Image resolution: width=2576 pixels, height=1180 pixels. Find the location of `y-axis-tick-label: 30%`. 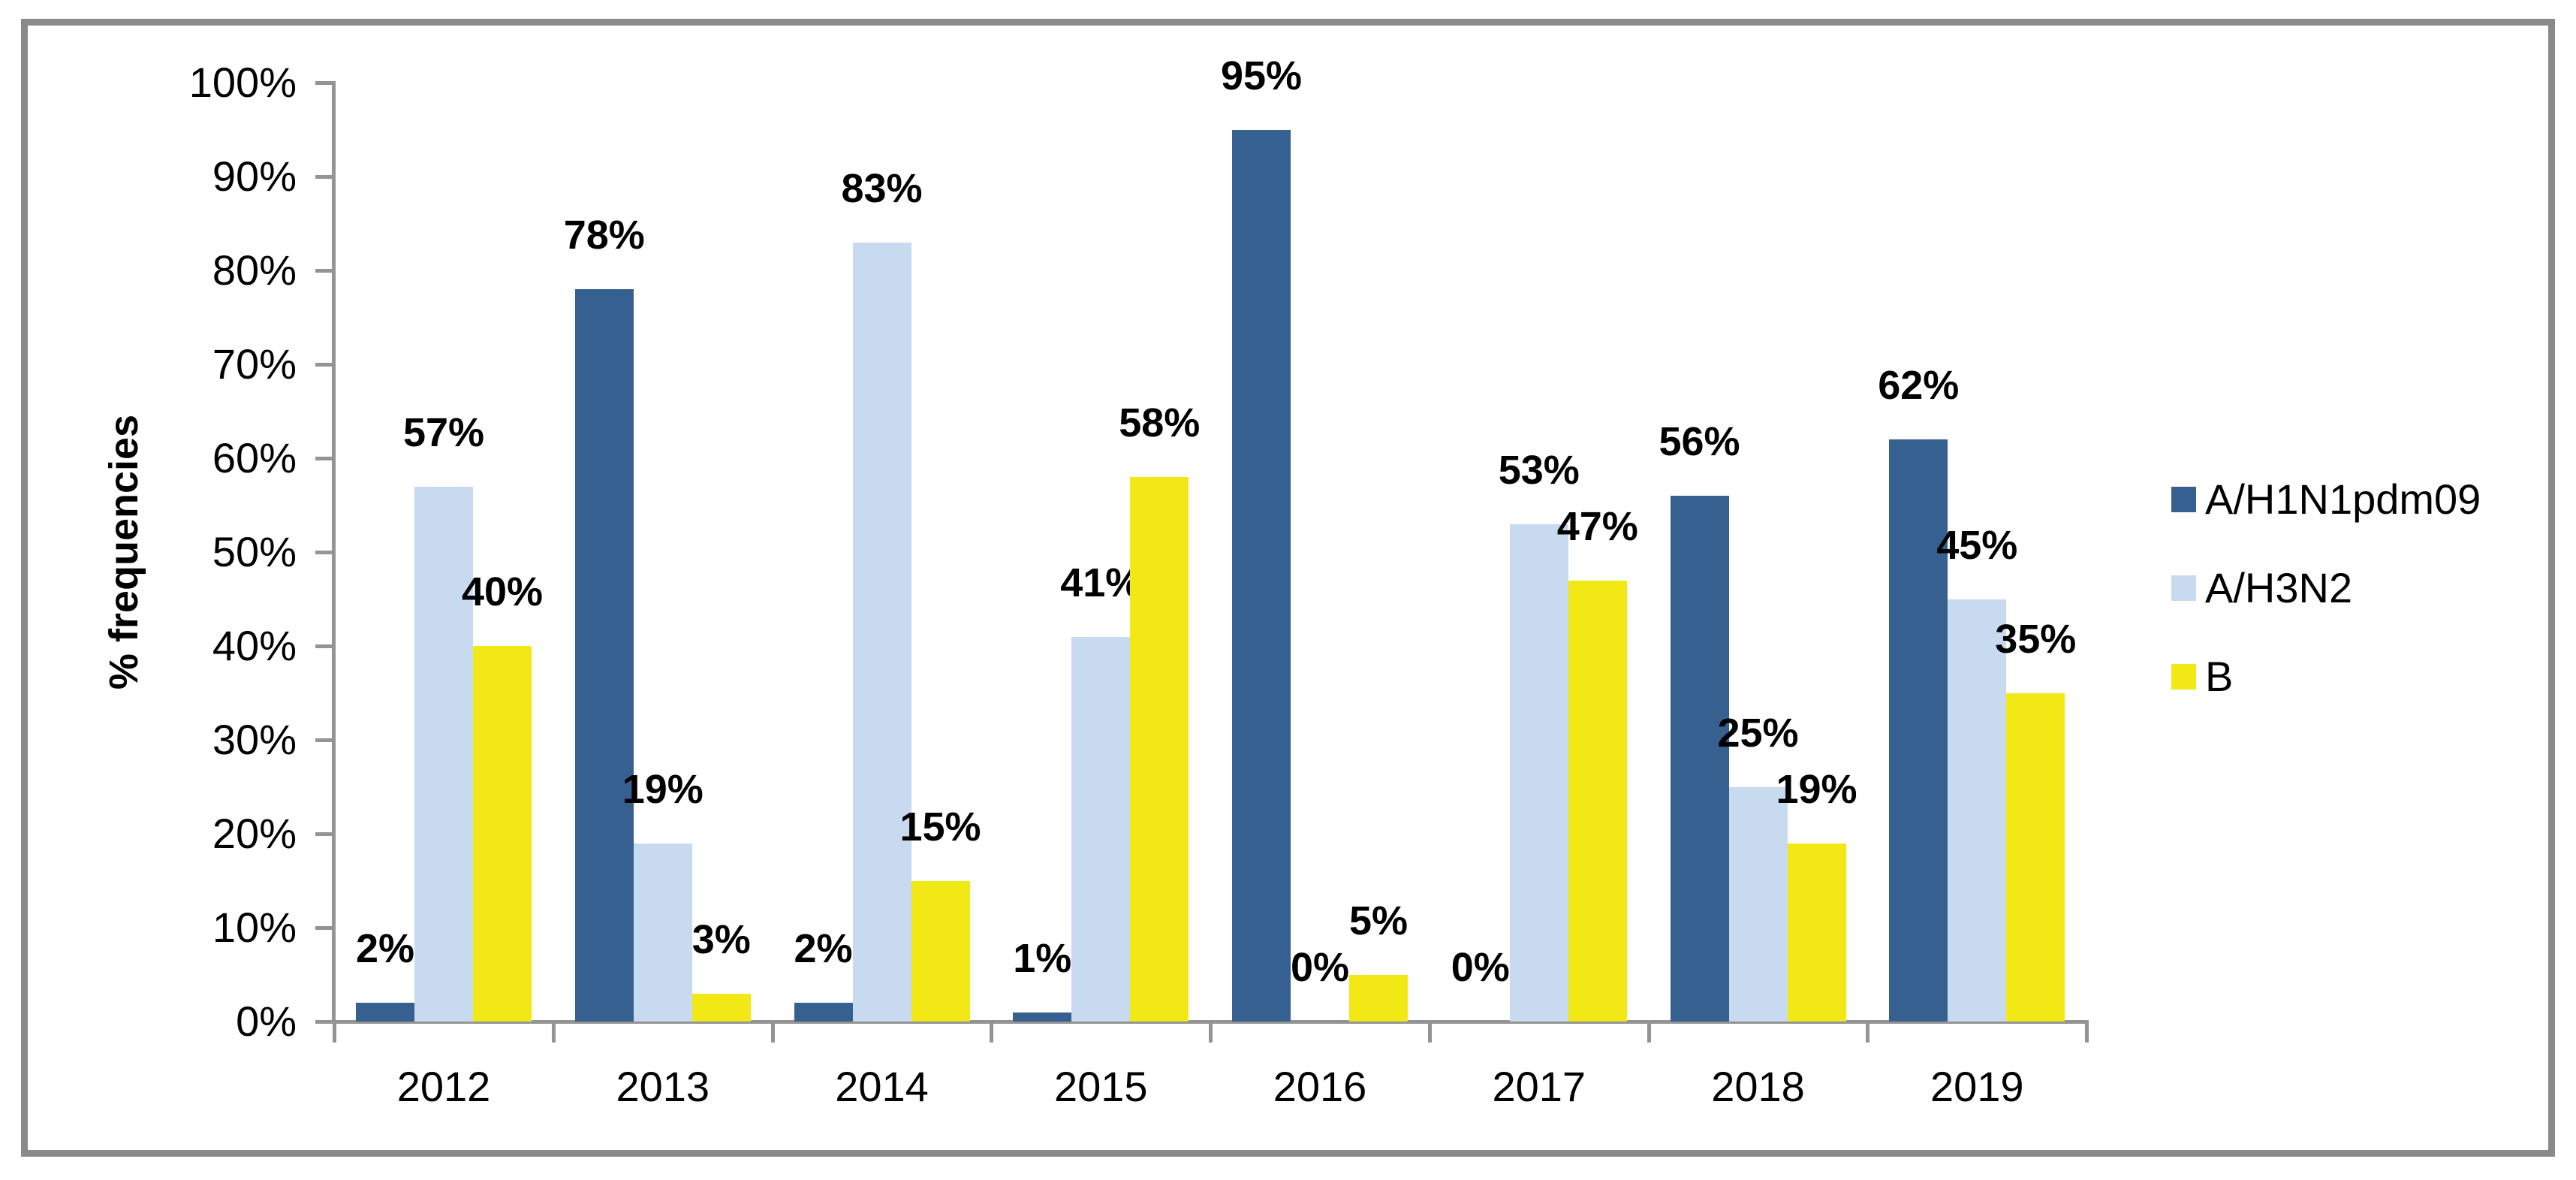

y-axis-tick-label: 30% is located at coordinates (254, 739).